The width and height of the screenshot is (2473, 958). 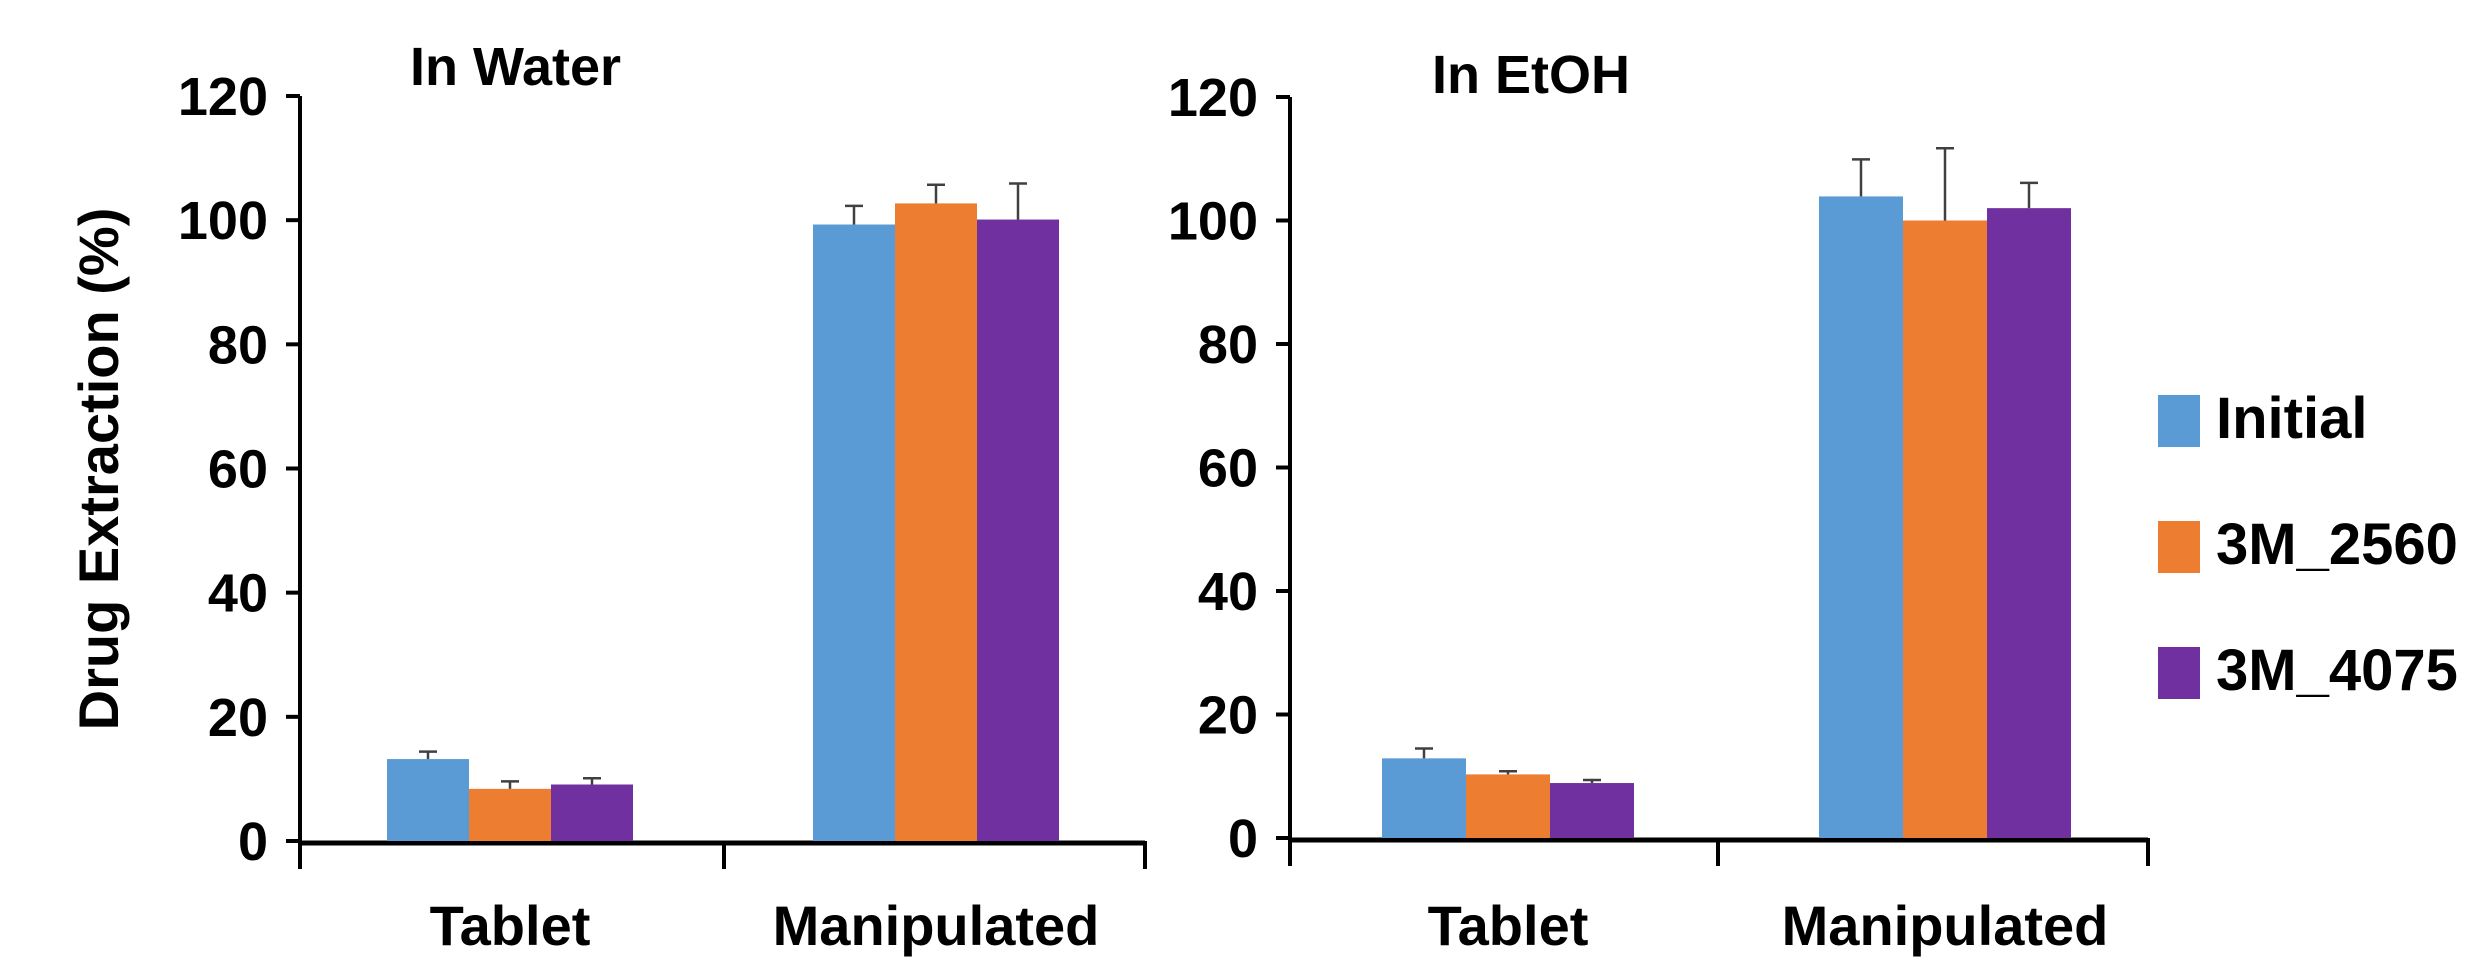 What do you see at coordinates (1531, 75) in the screenshot?
I see `chart-title: In EtOH` at bounding box center [1531, 75].